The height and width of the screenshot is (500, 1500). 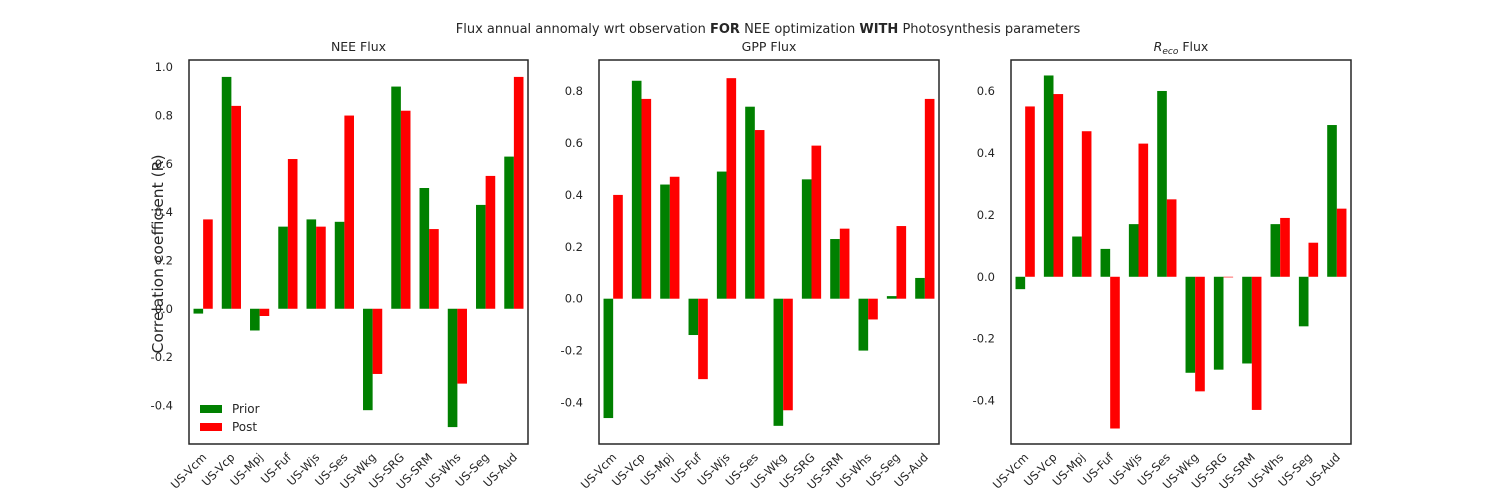 What do you see at coordinates (769, 46) in the screenshot?
I see `chart-title-2: GPP Flux` at bounding box center [769, 46].